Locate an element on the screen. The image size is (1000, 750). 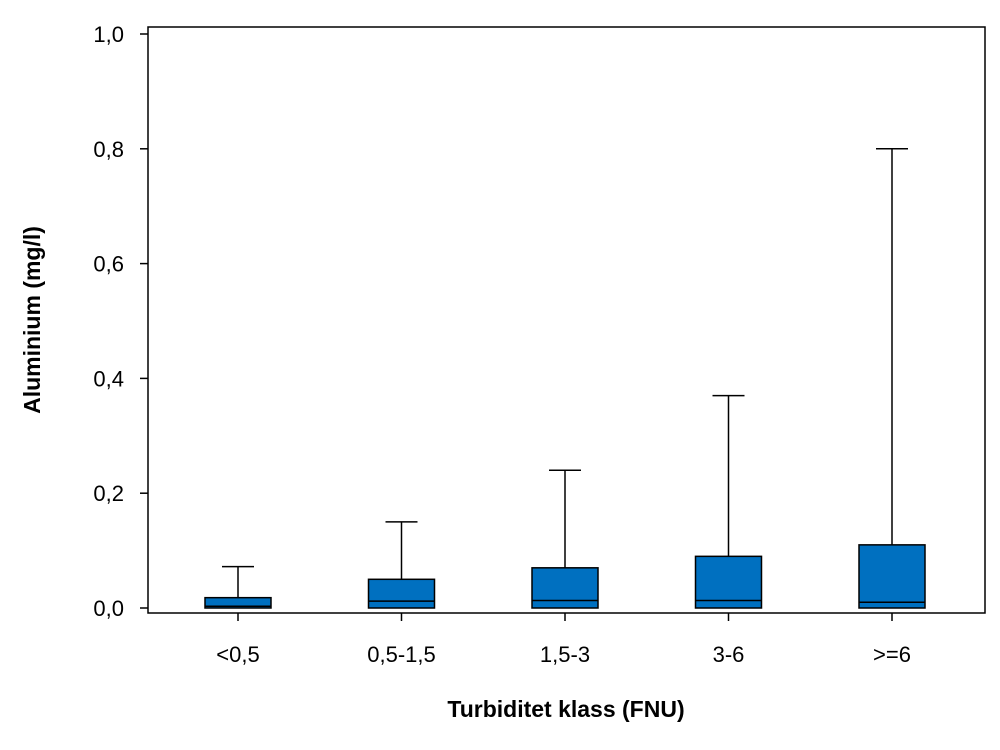
y-axis-title: Aluminium (mg/l) is located at coordinates (32, 320).